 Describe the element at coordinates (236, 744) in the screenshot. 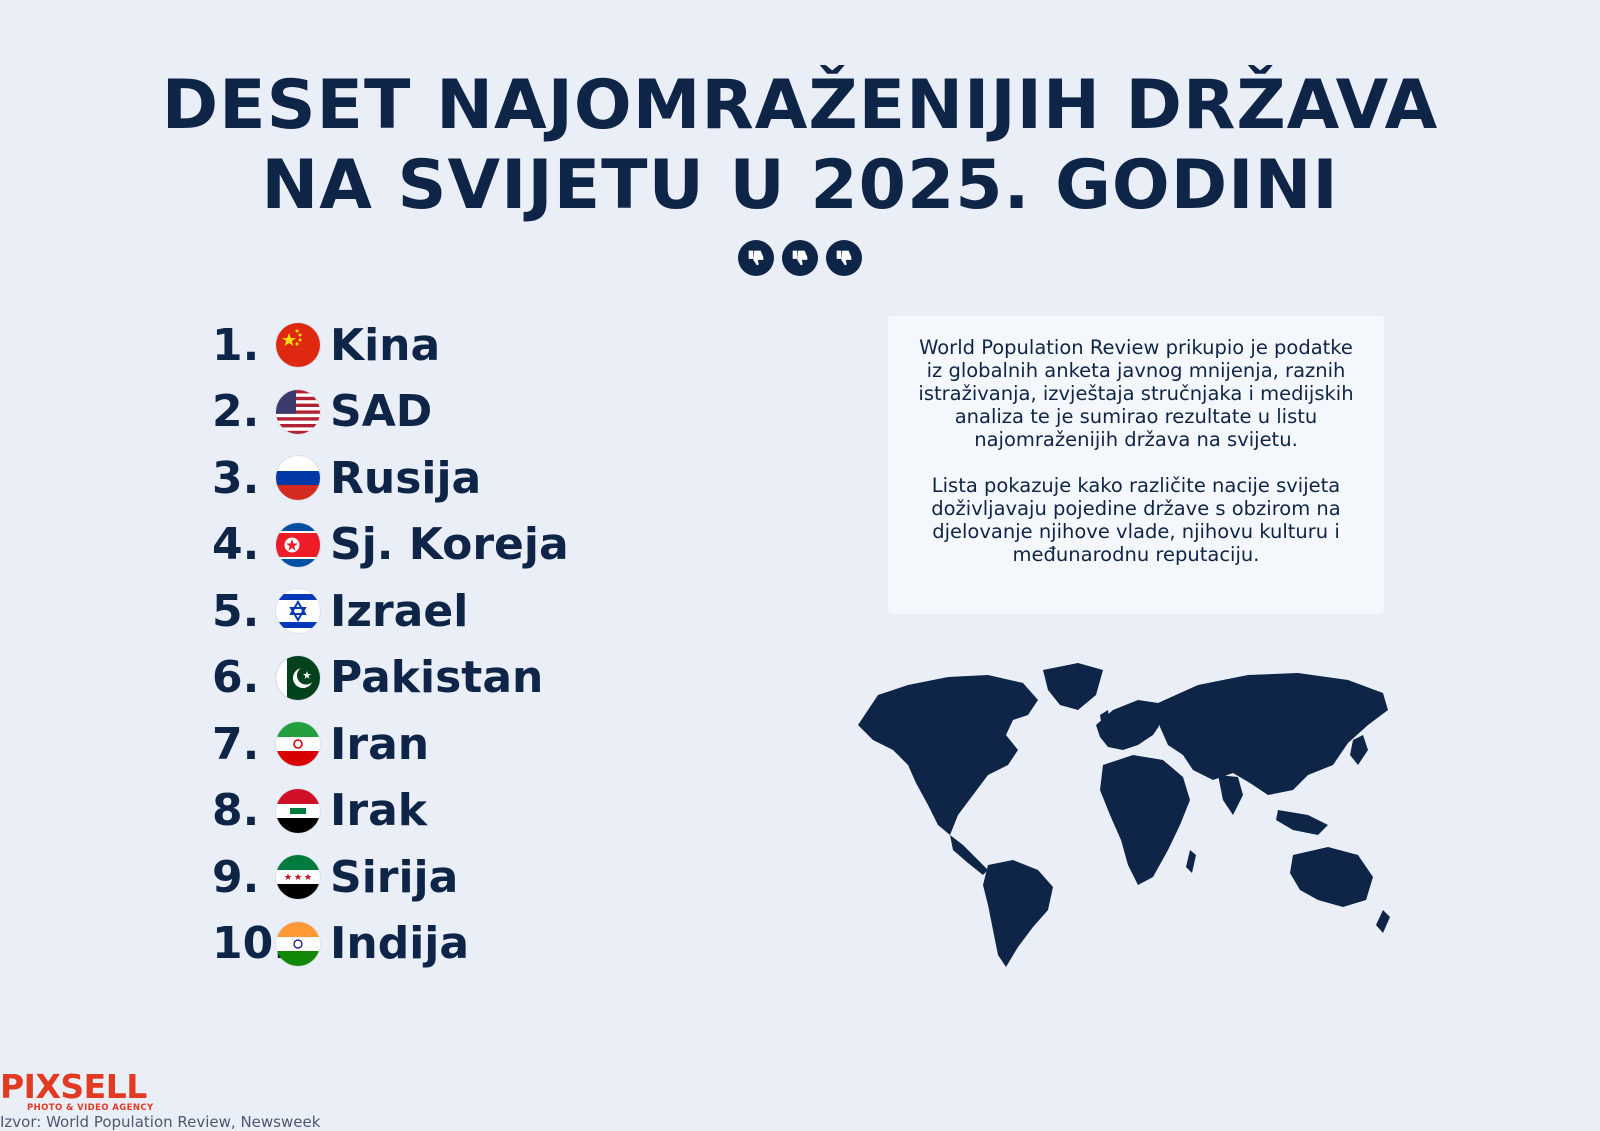

I see `rank-number: 7.` at that location.